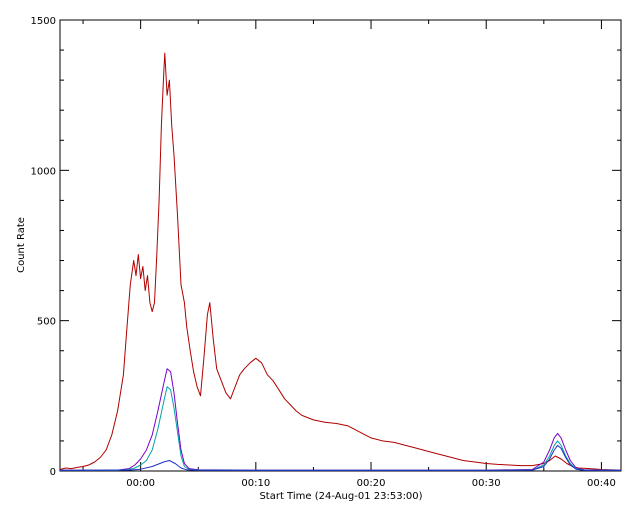  What do you see at coordinates (255, 483) in the screenshot?
I see `x-tick-label: 00:10` at bounding box center [255, 483].